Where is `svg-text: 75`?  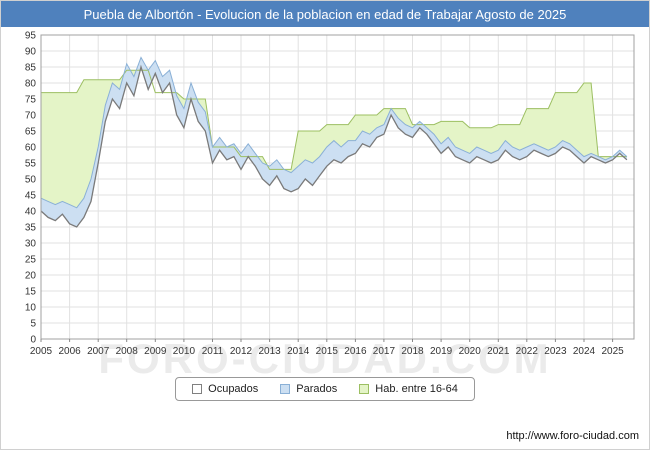 svg-text: 75 is located at coordinates (31, 100).